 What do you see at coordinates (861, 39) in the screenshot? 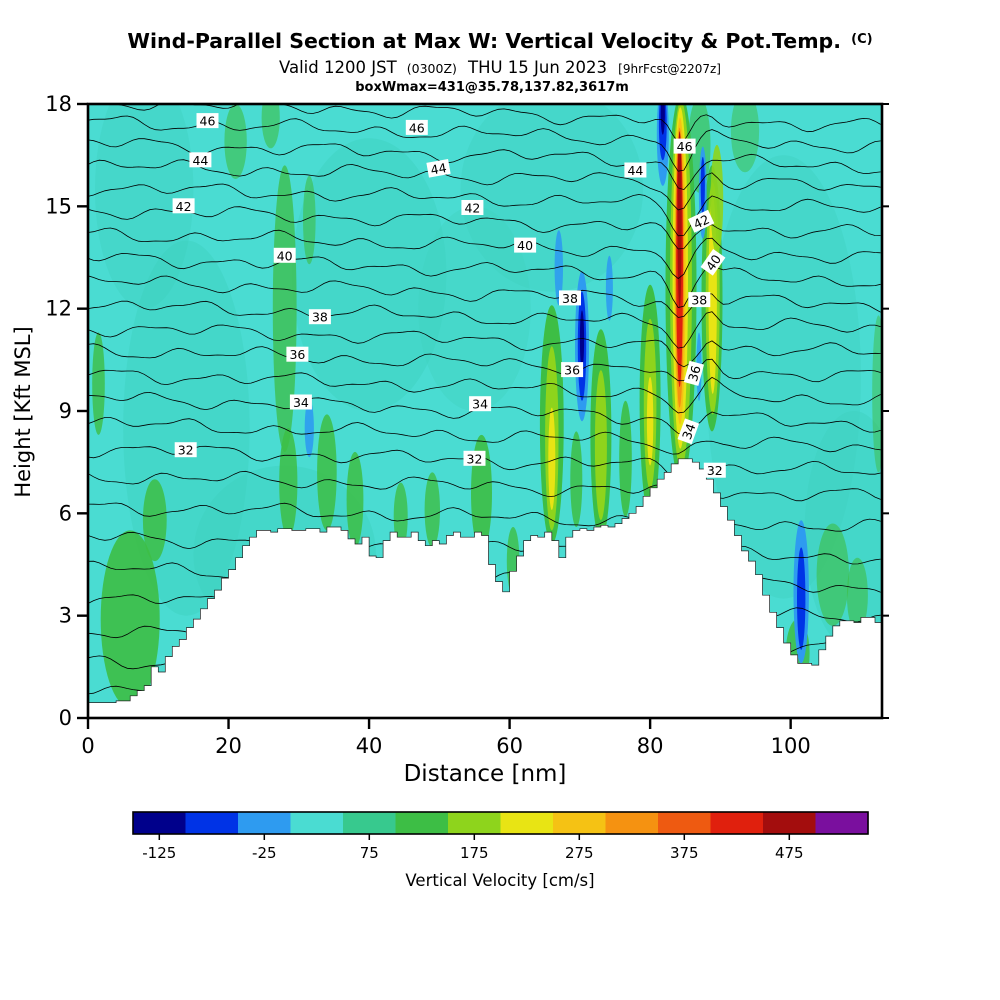
I see `chart-title-unit: (C)` at bounding box center [861, 39].